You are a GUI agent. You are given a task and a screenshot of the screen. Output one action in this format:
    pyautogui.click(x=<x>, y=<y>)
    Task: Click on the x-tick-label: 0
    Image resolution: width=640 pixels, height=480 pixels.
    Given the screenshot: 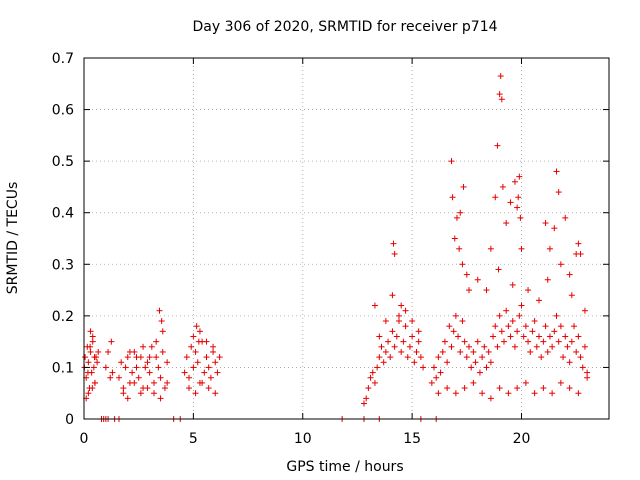 What is the action you would take?
    pyautogui.click(x=84, y=439)
    